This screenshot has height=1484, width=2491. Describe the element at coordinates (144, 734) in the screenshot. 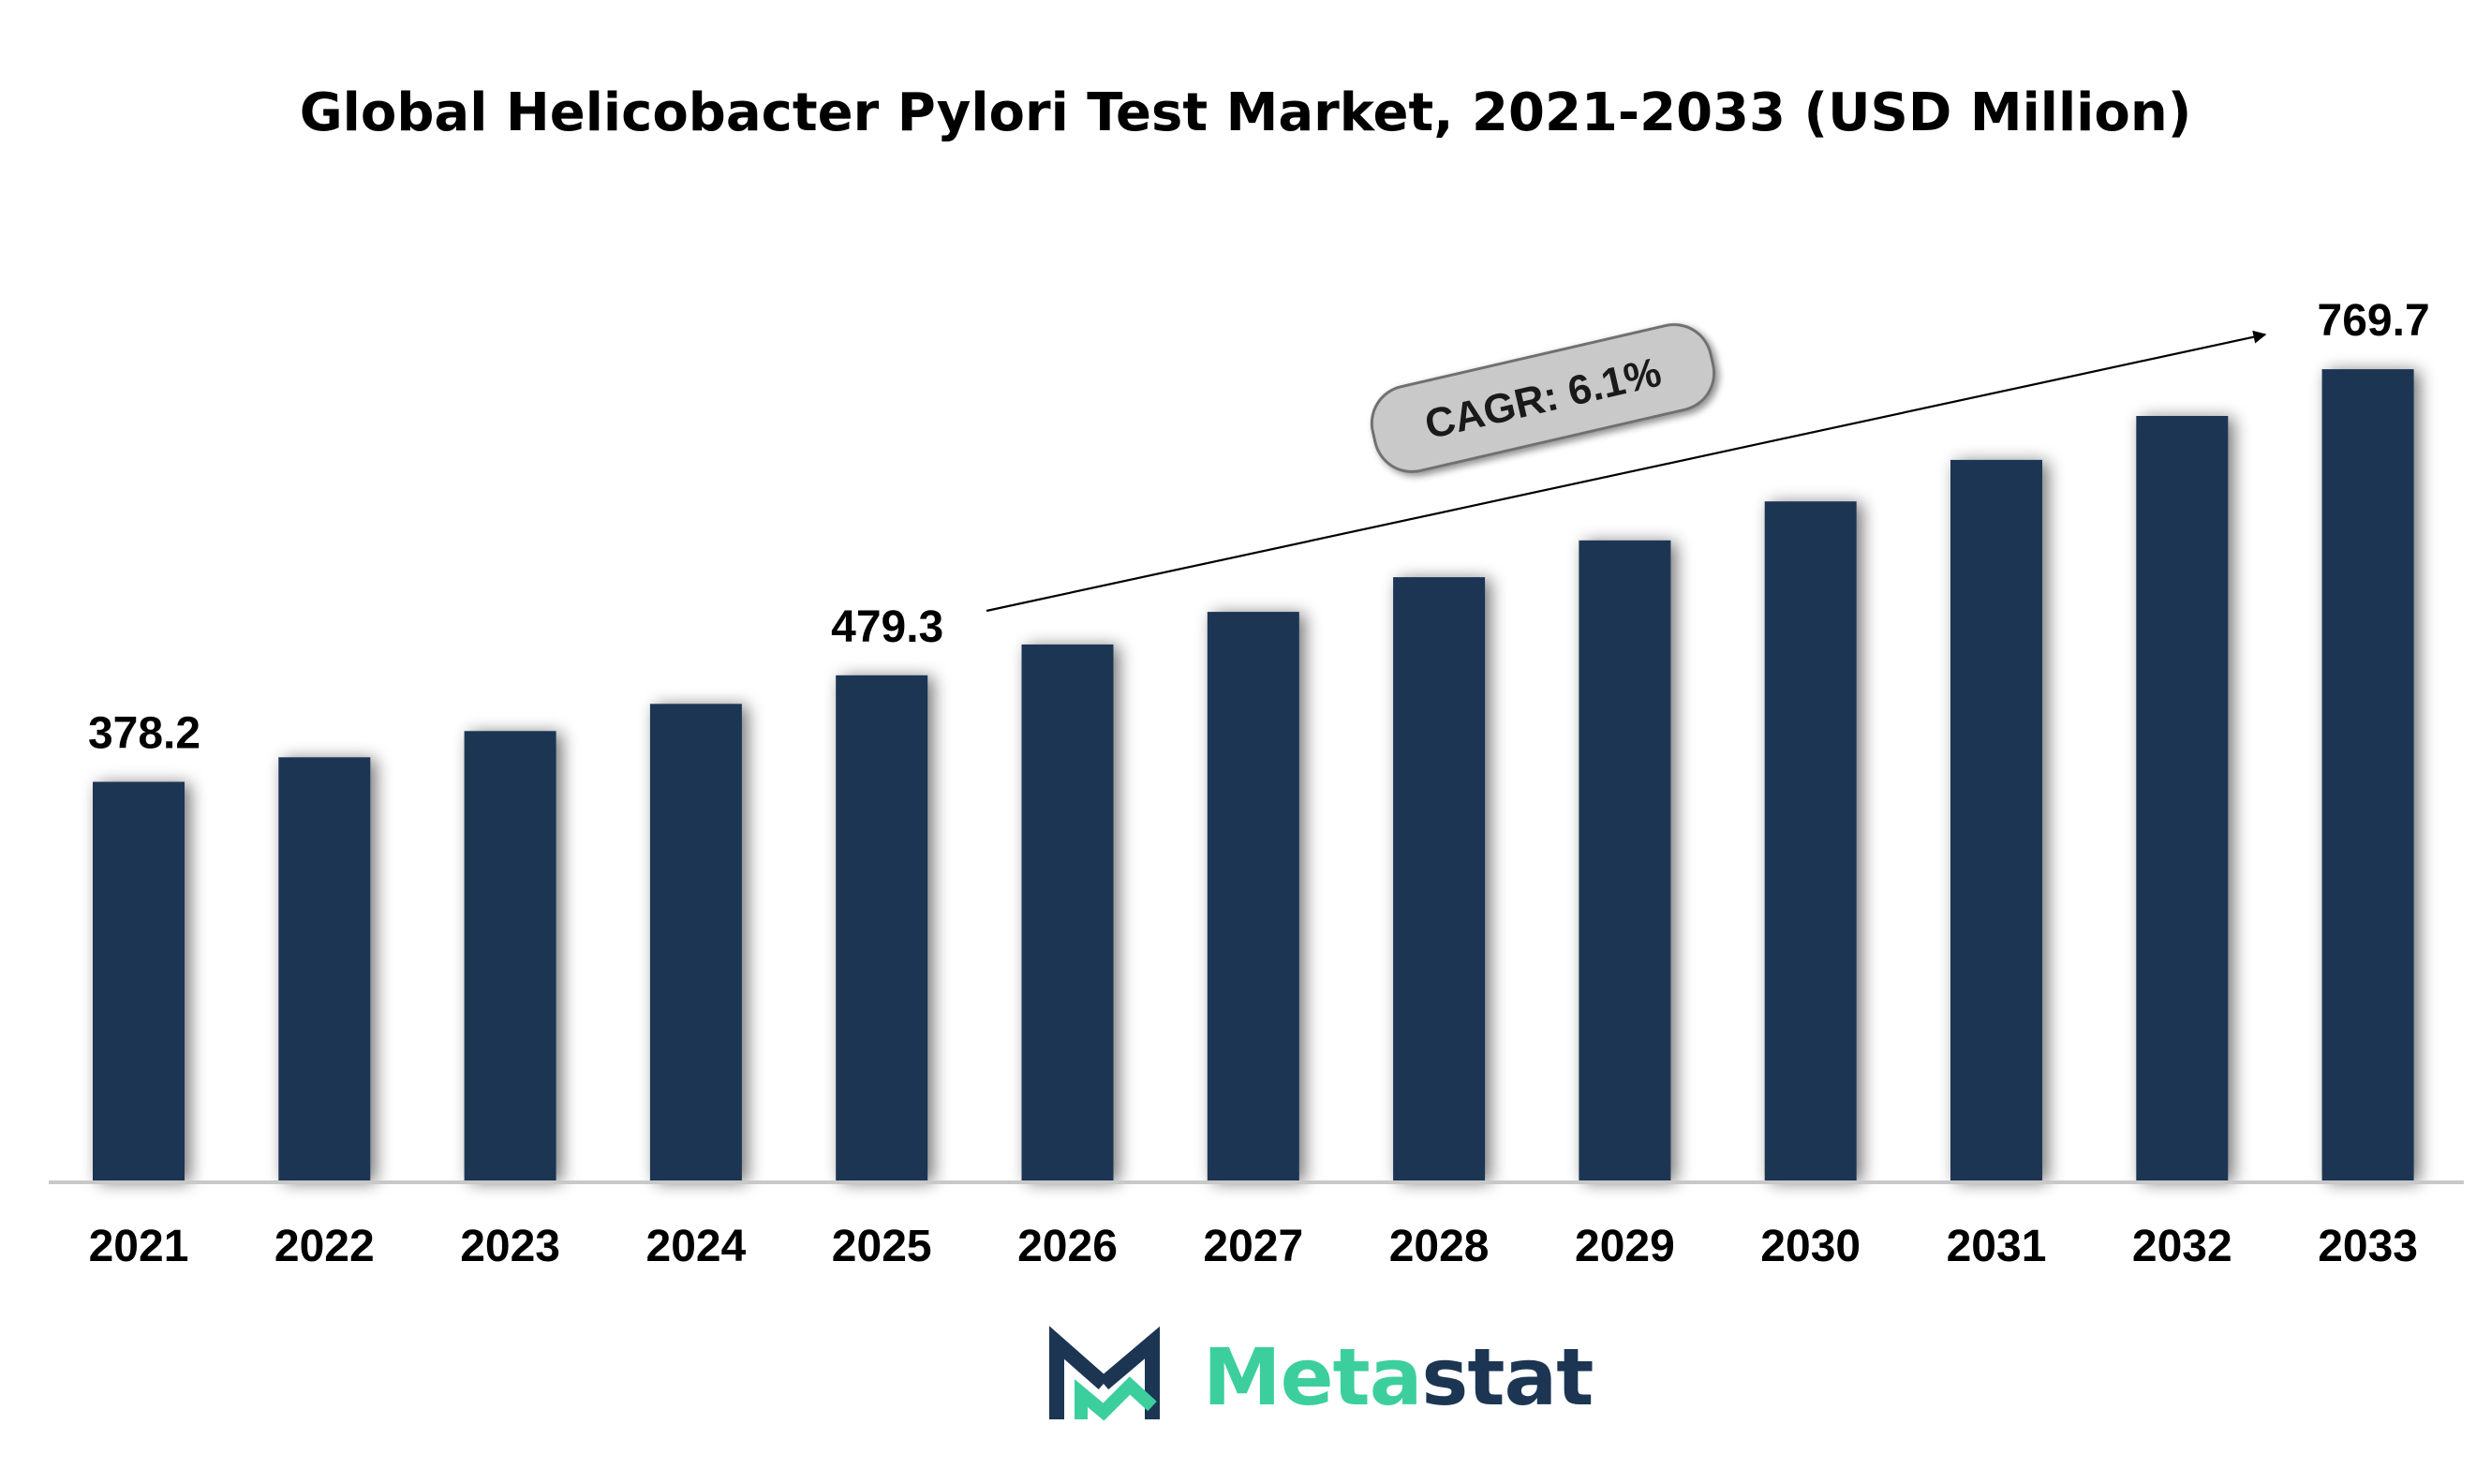

I see `data-label-2021: 378.2` at that location.